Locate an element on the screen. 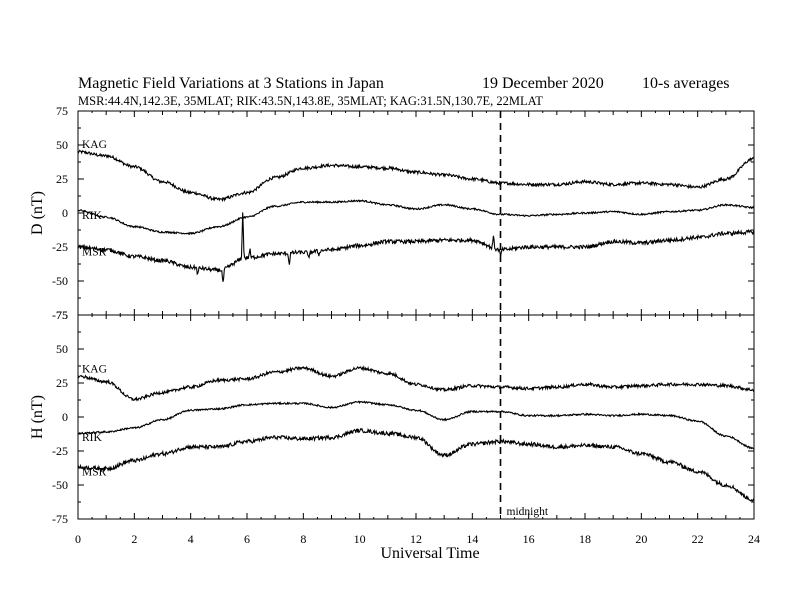  x-tick-label: 0 is located at coordinates (78, 539).